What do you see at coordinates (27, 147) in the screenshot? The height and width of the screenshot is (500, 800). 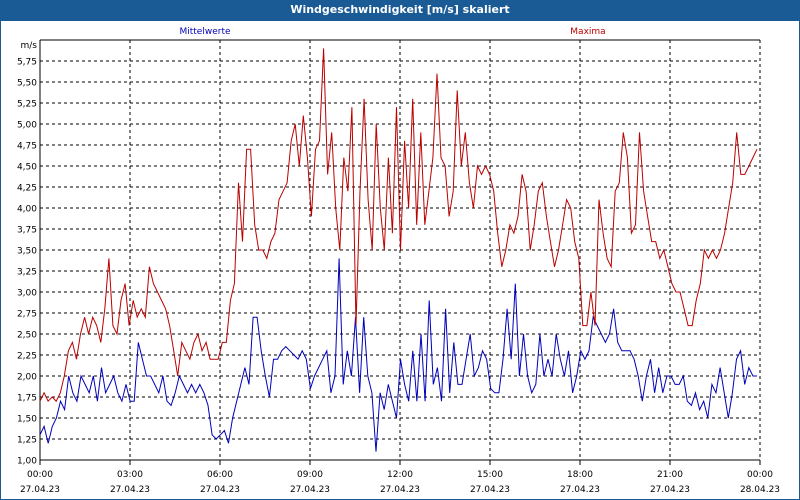 I see `y-tick-label: 4,75` at bounding box center [27, 147].